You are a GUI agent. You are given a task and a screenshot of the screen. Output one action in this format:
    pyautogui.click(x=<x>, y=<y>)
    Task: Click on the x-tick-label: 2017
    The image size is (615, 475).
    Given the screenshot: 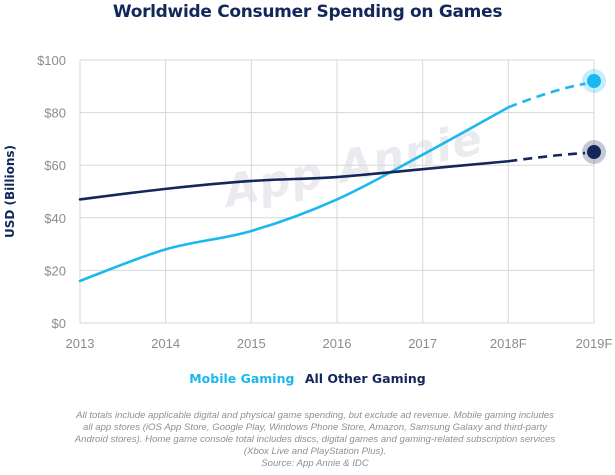 What is the action you would take?
    pyautogui.click(x=422, y=343)
    